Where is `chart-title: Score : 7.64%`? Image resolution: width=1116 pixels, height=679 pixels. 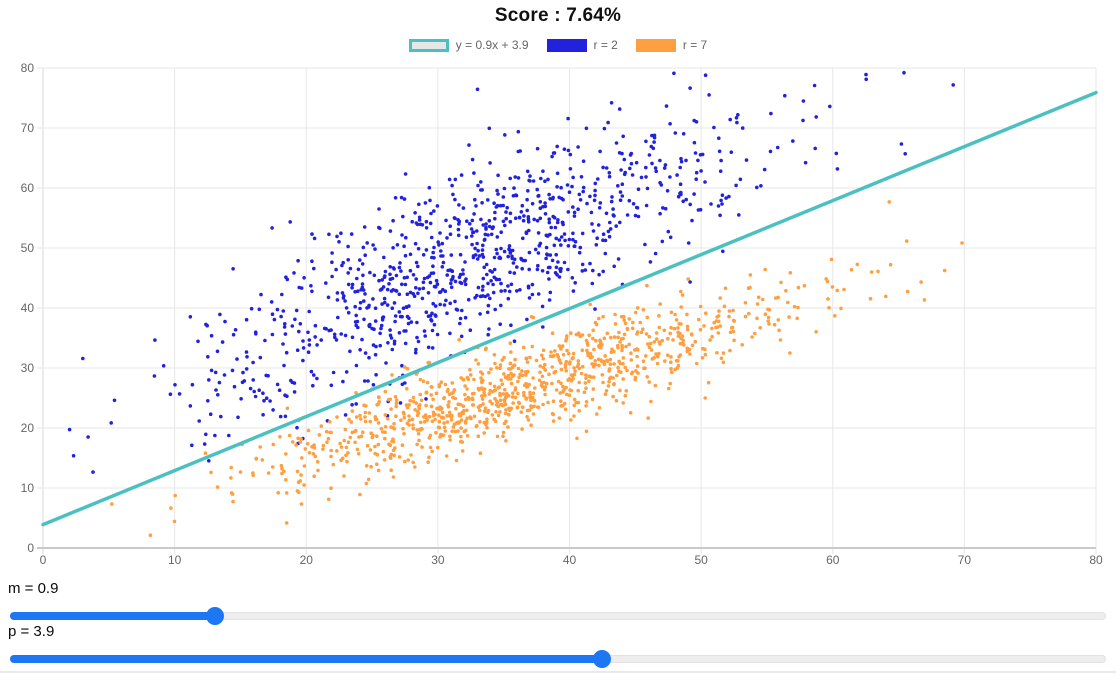
chart-title: Score : 7.64% is located at coordinates (558, 15).